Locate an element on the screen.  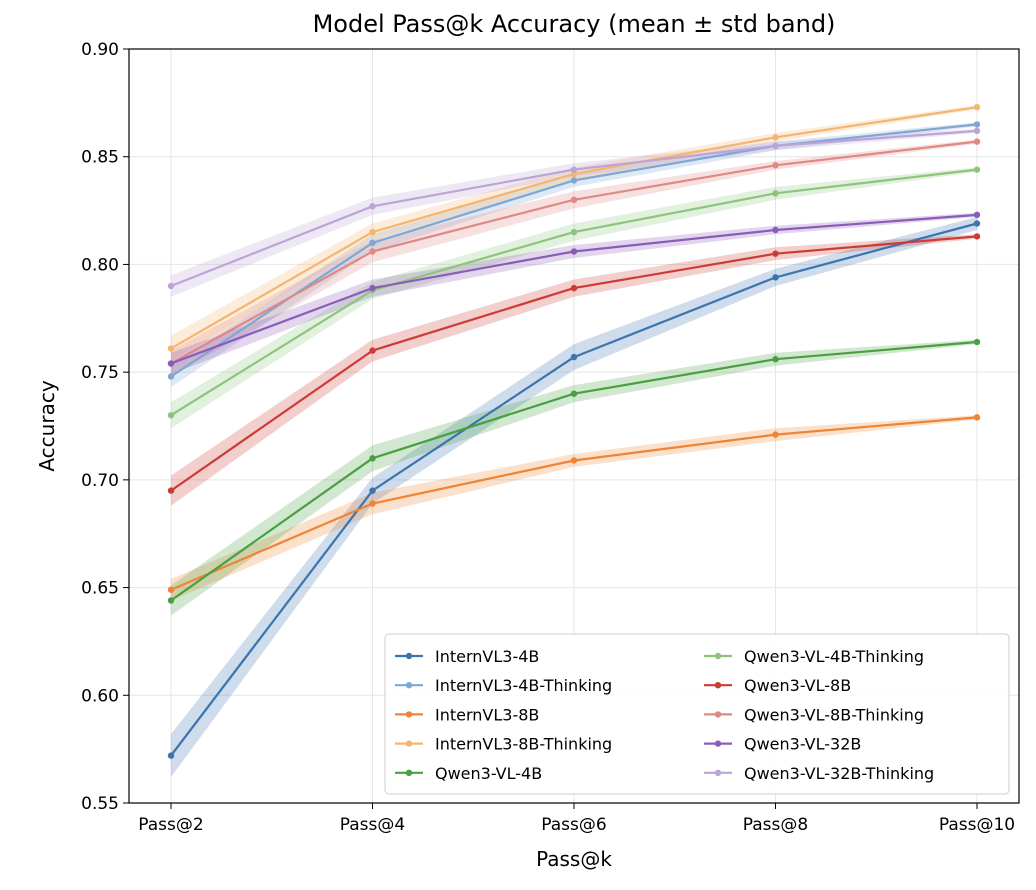
y-tick-label: 0.75 is located at coordinates (100, 373).